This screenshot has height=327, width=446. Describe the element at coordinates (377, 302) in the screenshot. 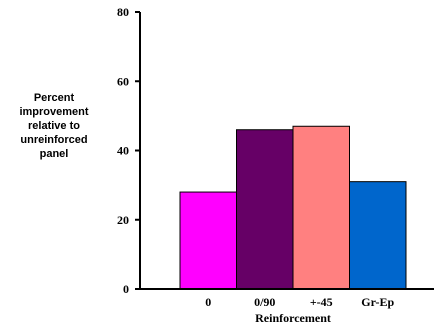

I see `x-tick-label: Gr-Ep` at that location.